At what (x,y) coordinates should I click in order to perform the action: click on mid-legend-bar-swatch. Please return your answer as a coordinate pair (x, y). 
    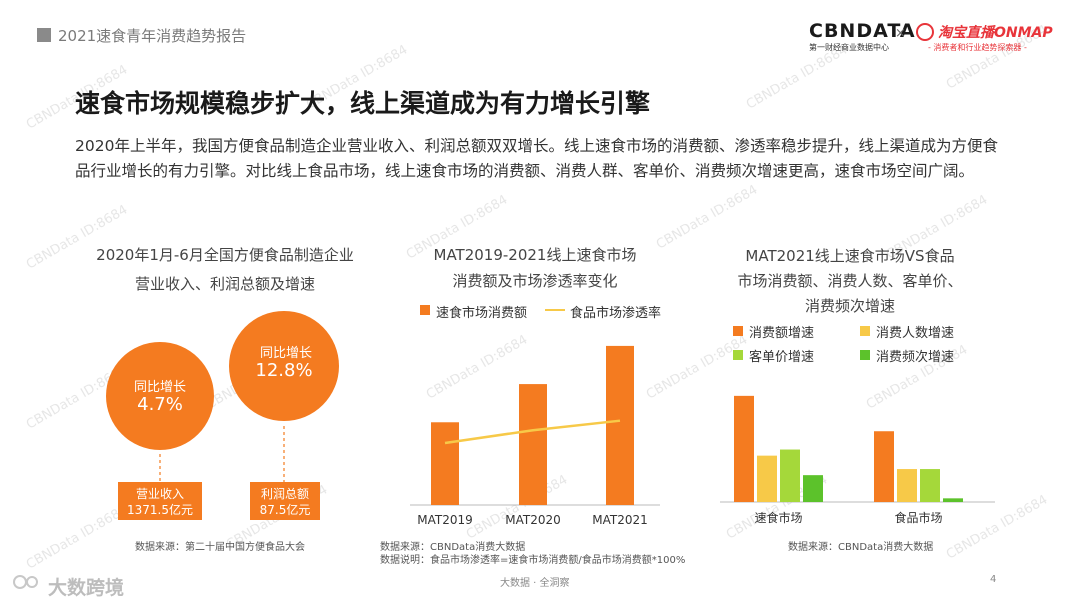
    Looking at the image, I should click on (425, 310).